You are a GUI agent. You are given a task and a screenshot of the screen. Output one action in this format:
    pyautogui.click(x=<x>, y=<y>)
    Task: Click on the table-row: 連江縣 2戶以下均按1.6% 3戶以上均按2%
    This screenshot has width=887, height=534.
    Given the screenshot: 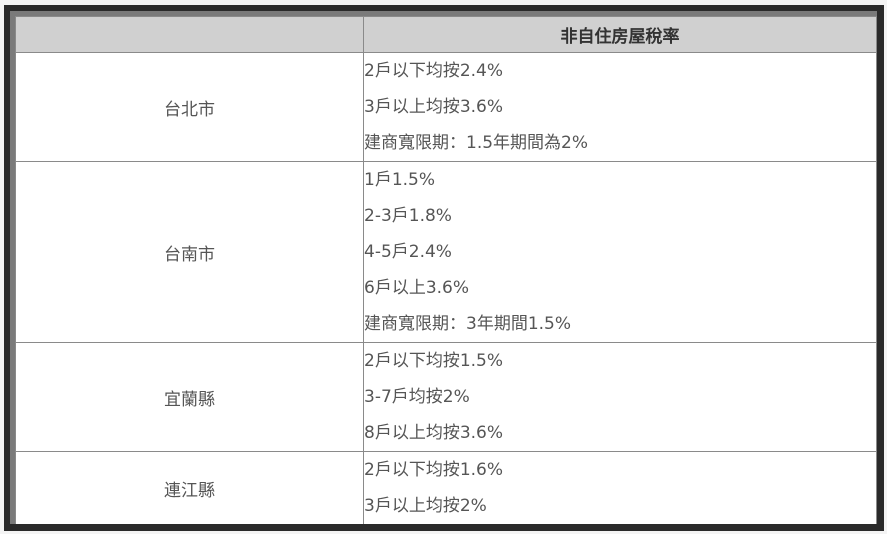 What is the action you would take?
    pyautogui.click(x=446, y=487)
    